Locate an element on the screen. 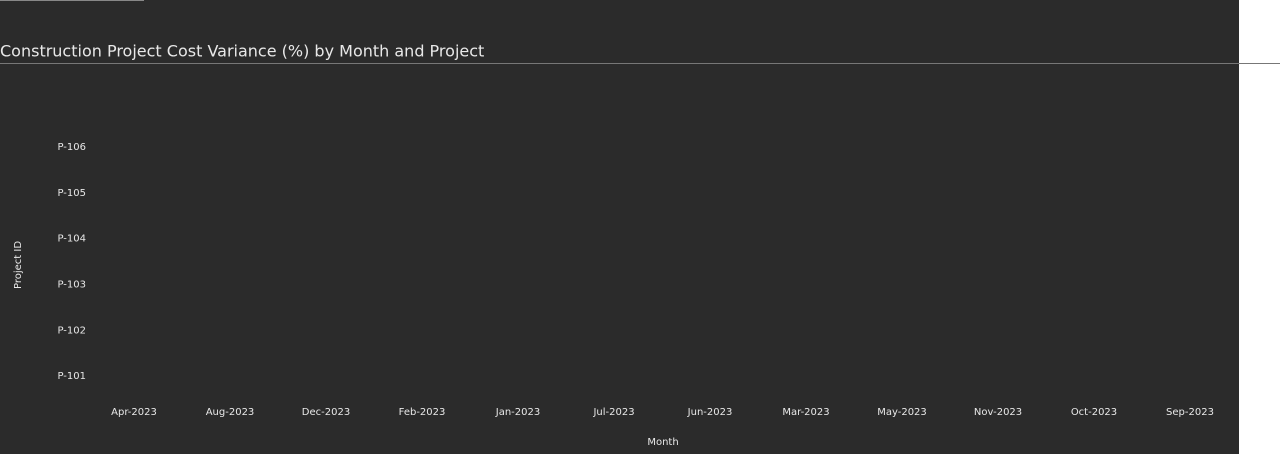  x-axis-title: Month is located at coordinates (662, 442).